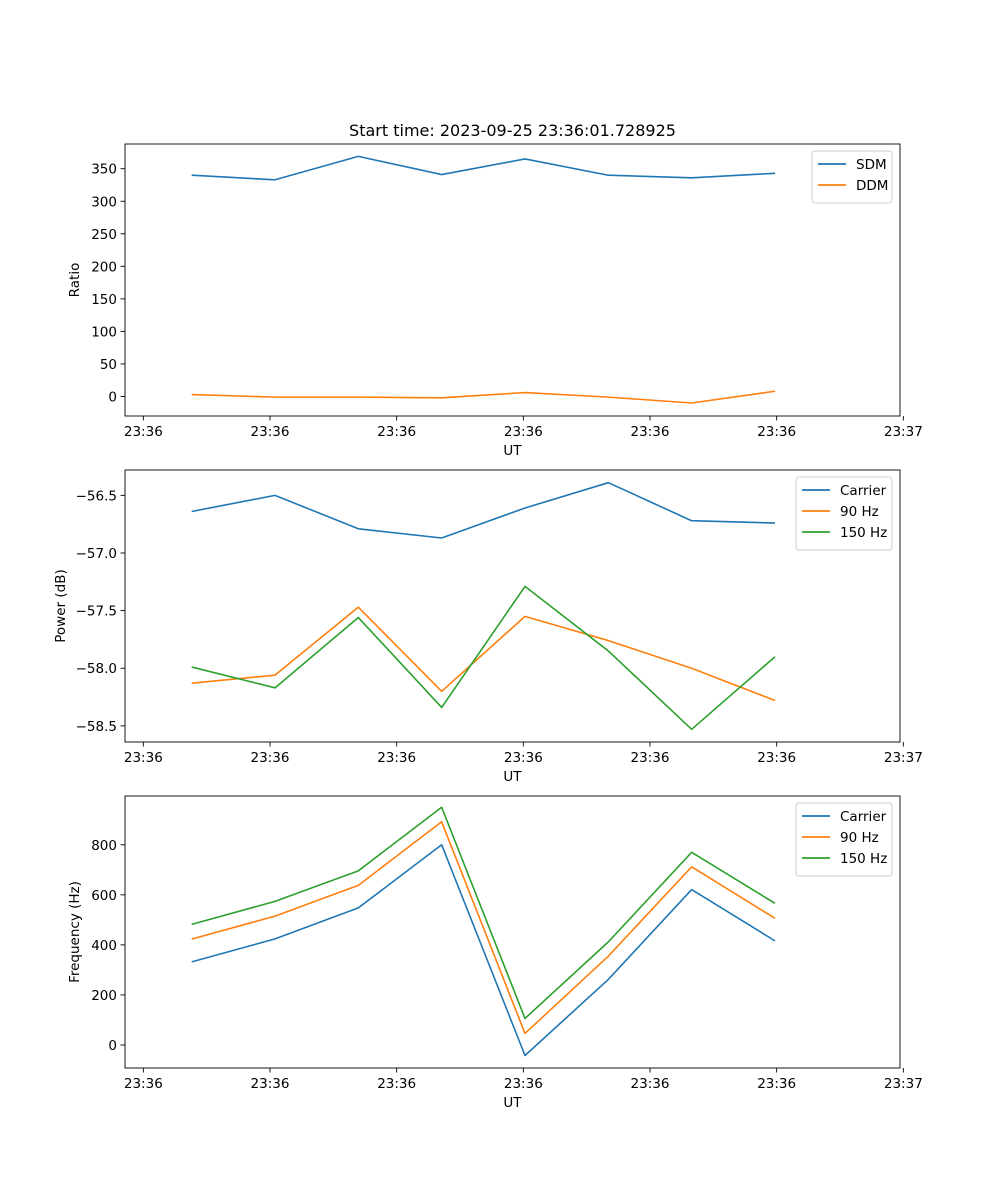  I want to click on chart-title: Start time: 2023-09-25 23:36:01.728925, so click(512, 130).